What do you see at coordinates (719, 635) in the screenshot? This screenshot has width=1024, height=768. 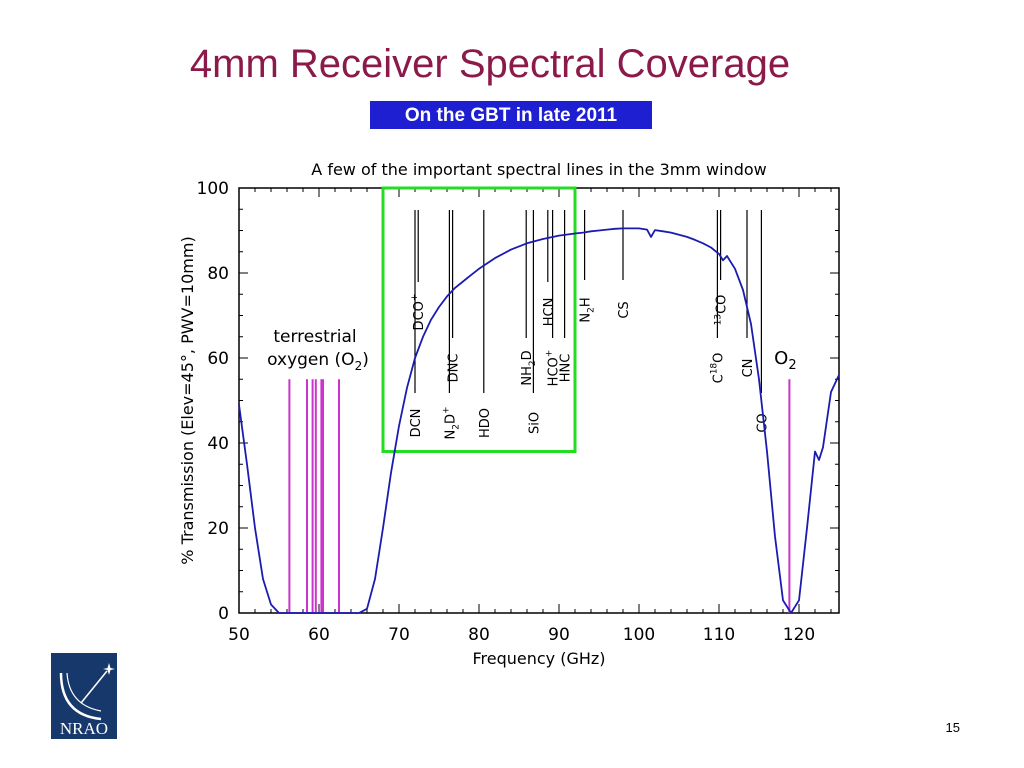 I see `x-tick-label: 110` at bounding box center [719, 635].